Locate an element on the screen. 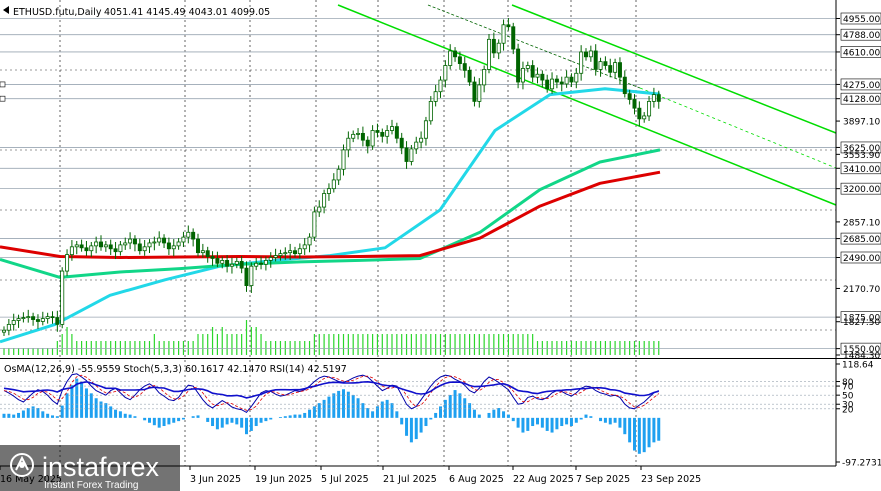  collapse-arrow-icon is located at coordinates (6, 10).